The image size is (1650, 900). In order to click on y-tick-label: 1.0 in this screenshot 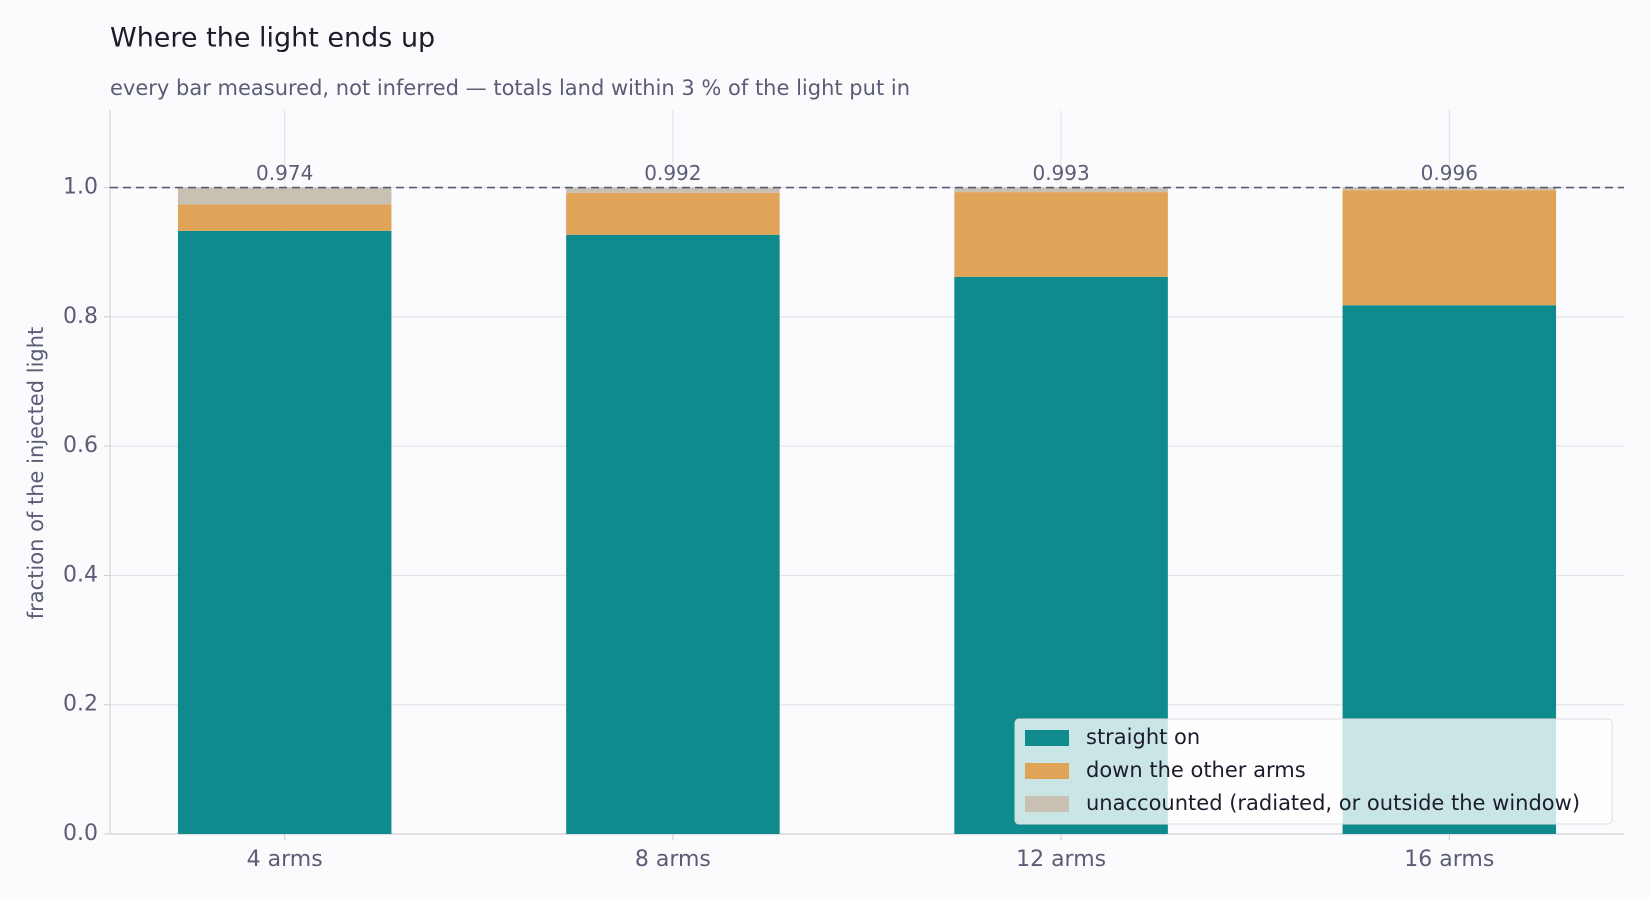, I will do `click(80, 187)`.